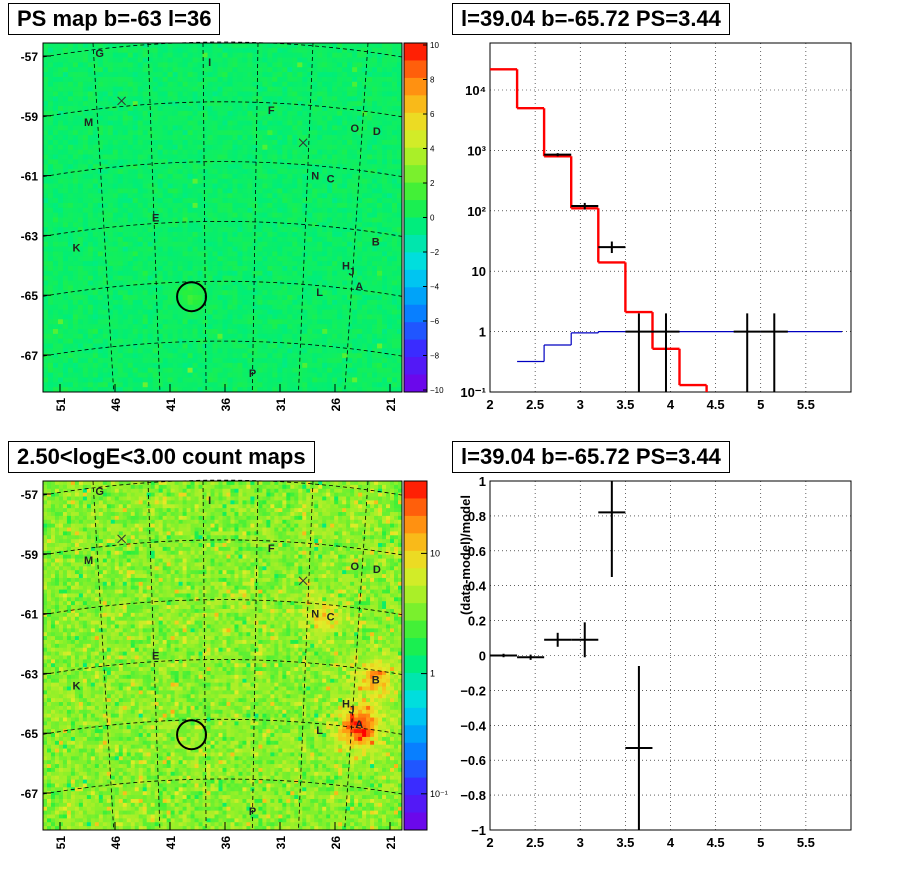 The height and width of the screenshot is (875, 898). I want to click on x-tick-label: 36, so click(226, 843).